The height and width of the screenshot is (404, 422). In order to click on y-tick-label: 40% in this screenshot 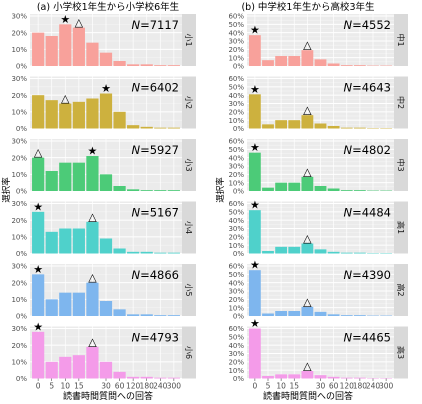, I will do `click(236, 221)`.